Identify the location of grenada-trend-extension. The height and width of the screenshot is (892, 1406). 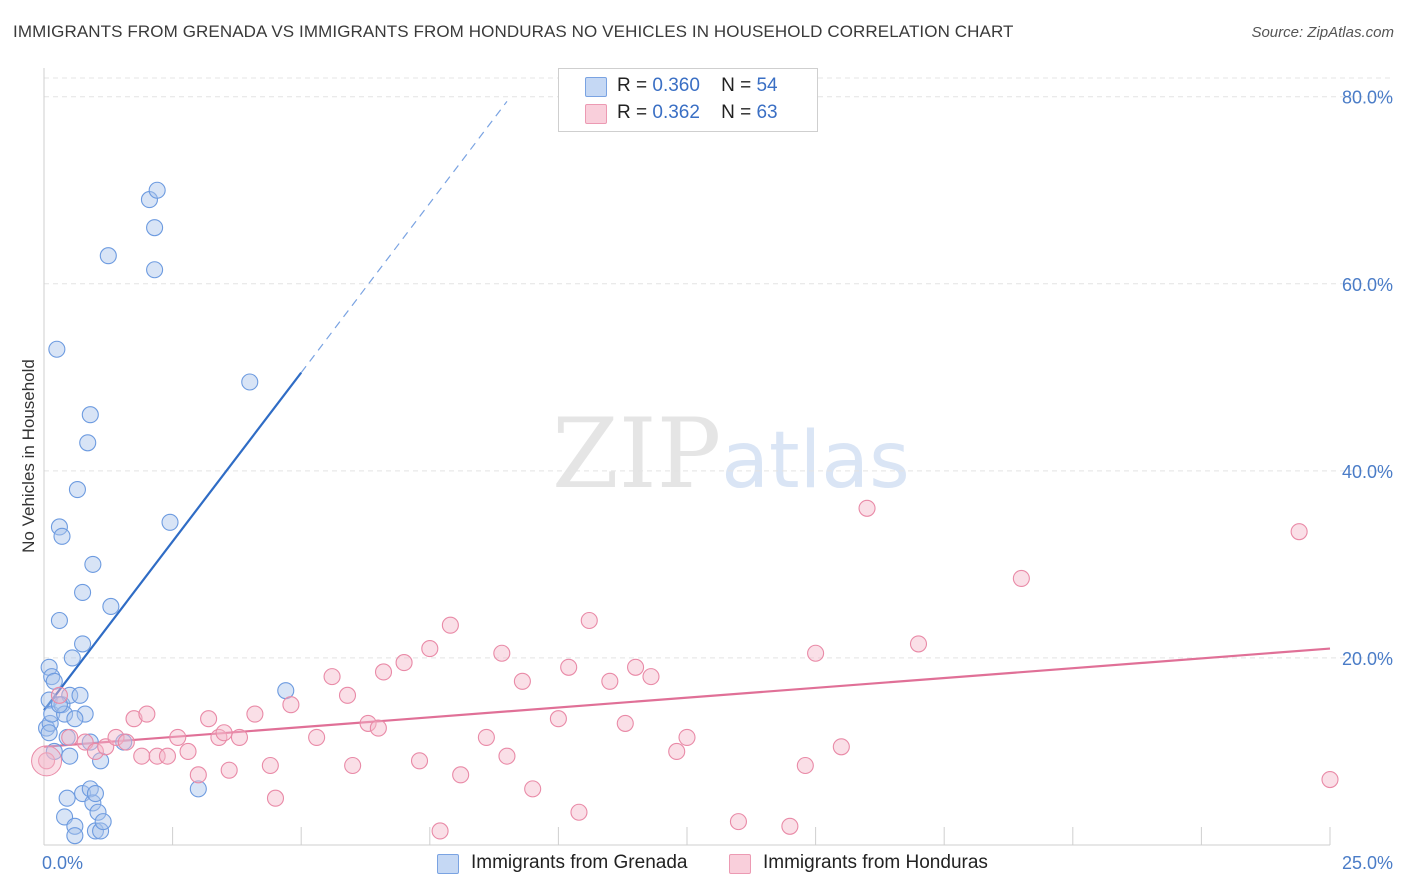
(404, 237).